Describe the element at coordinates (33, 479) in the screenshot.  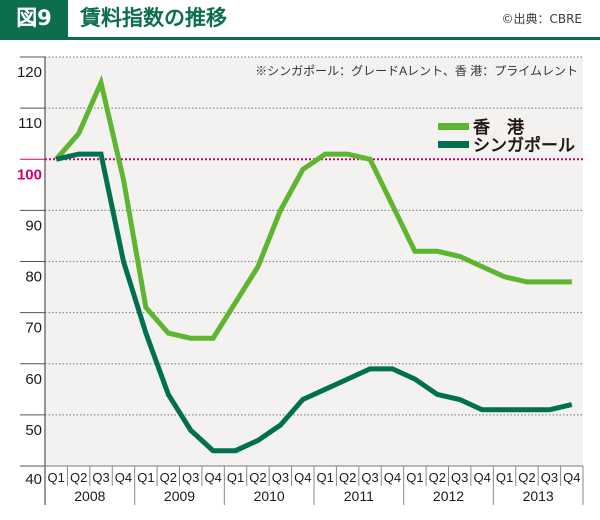
I see `y-tick-label: 40` at that location.